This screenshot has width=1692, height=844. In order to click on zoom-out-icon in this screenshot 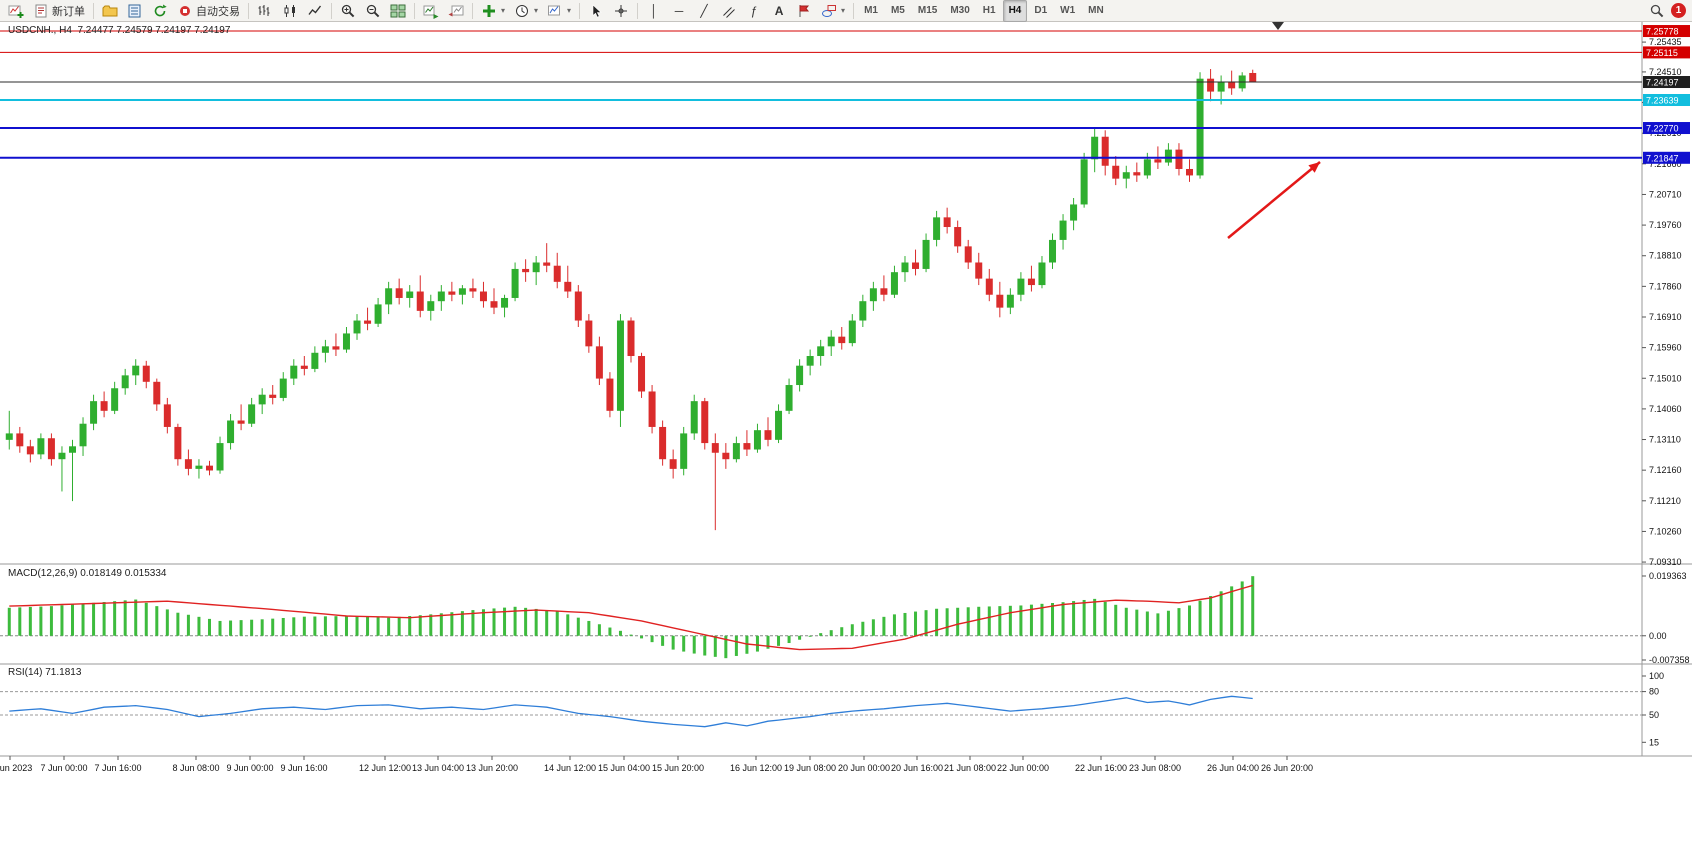, I will do `click(373, 11)`.